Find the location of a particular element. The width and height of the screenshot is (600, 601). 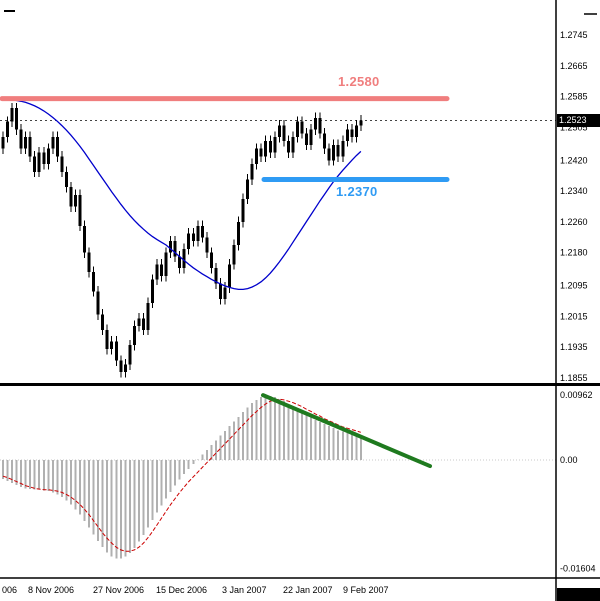

price-axis-background is located at coordinates (578, 300).